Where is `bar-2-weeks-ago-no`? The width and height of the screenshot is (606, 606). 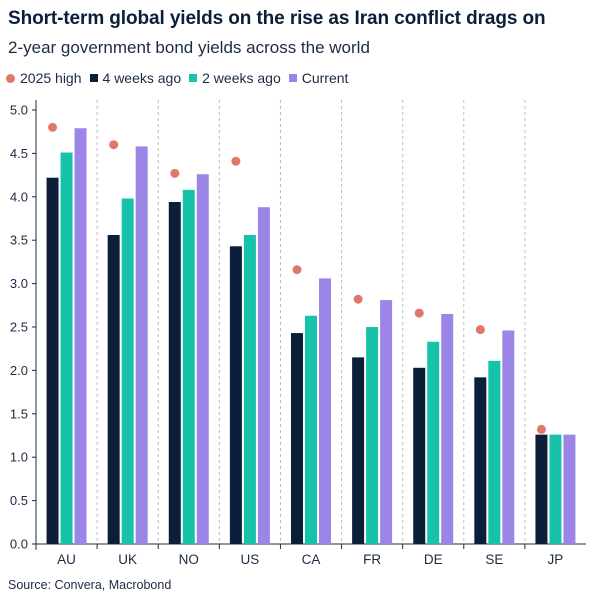 bar-2-weeks-ago-no is located at coordinates (188, 366).